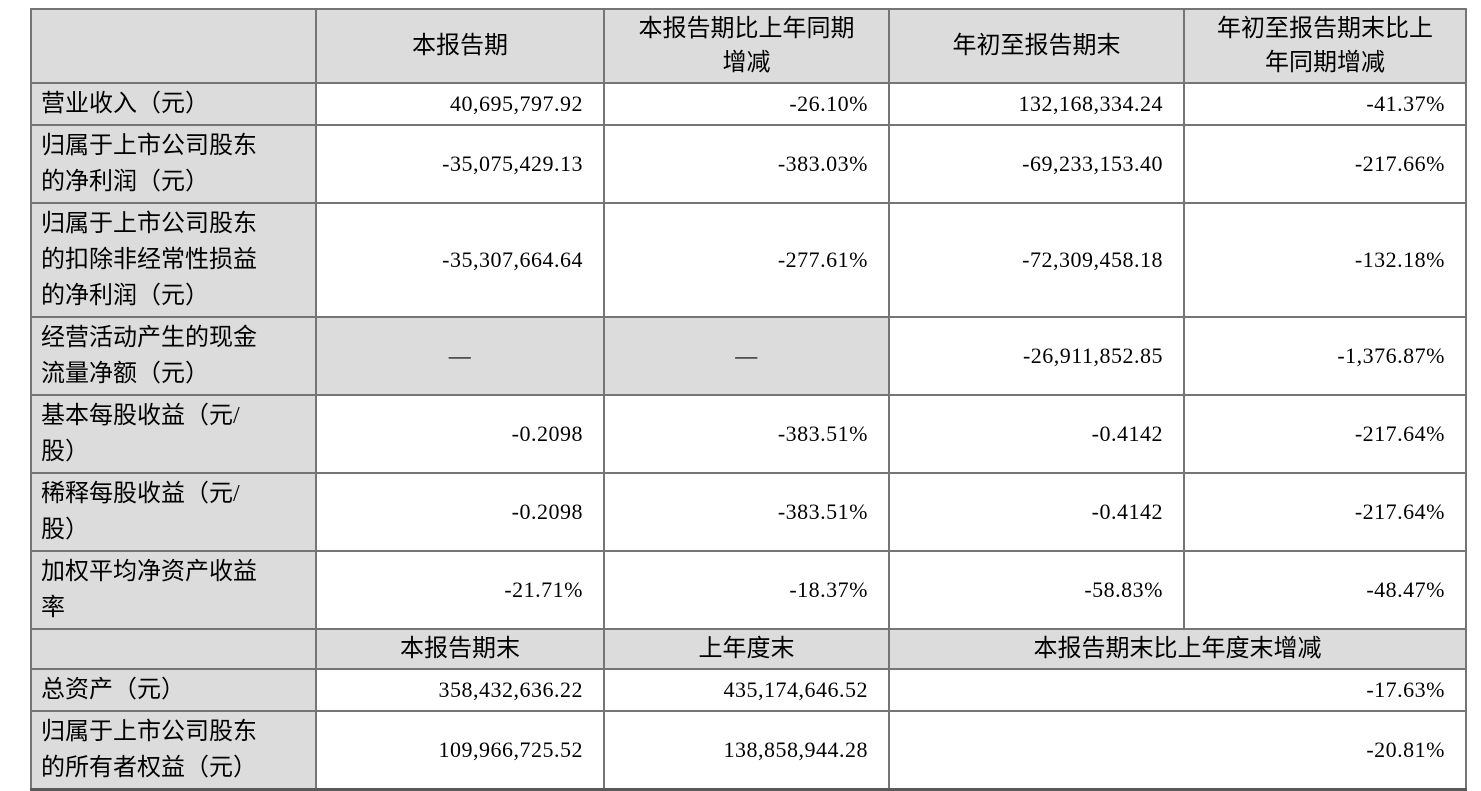 The width and height of the screenshot is (1481, 791). Describe the element at coordinates (173, 164) in the screenshot. I see `row-label: 归属于上市公司股东 的净利润（元）` at that location.